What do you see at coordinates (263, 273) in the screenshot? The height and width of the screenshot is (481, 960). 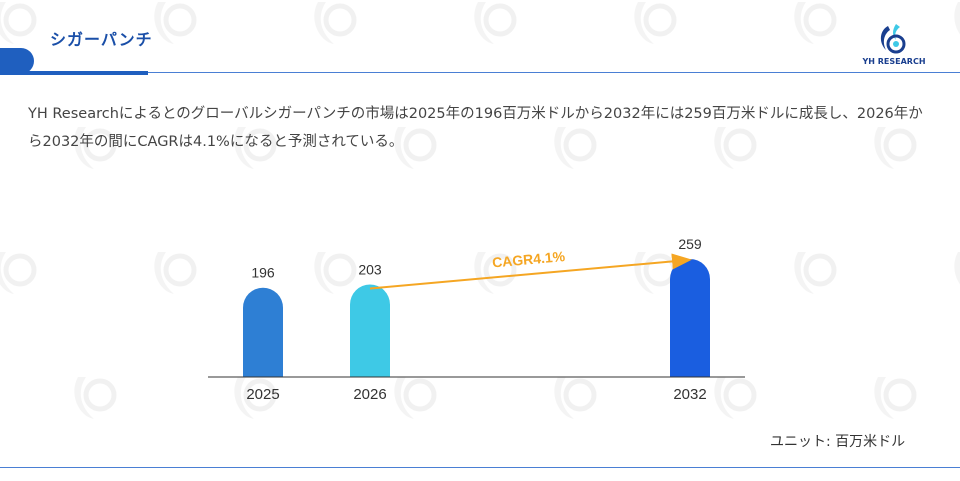 I see `value-label-2025: 196` at bounding box center [263, 273].